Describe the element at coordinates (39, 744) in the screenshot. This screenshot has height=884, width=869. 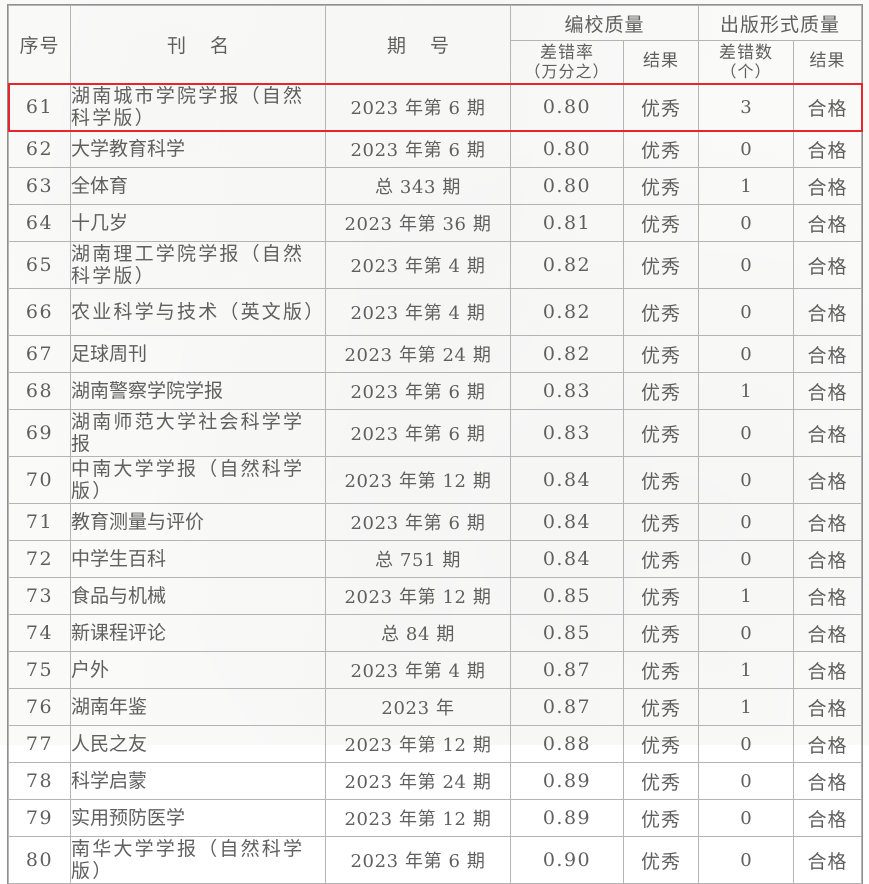
I see `cell-serial-number: 77` at that location.